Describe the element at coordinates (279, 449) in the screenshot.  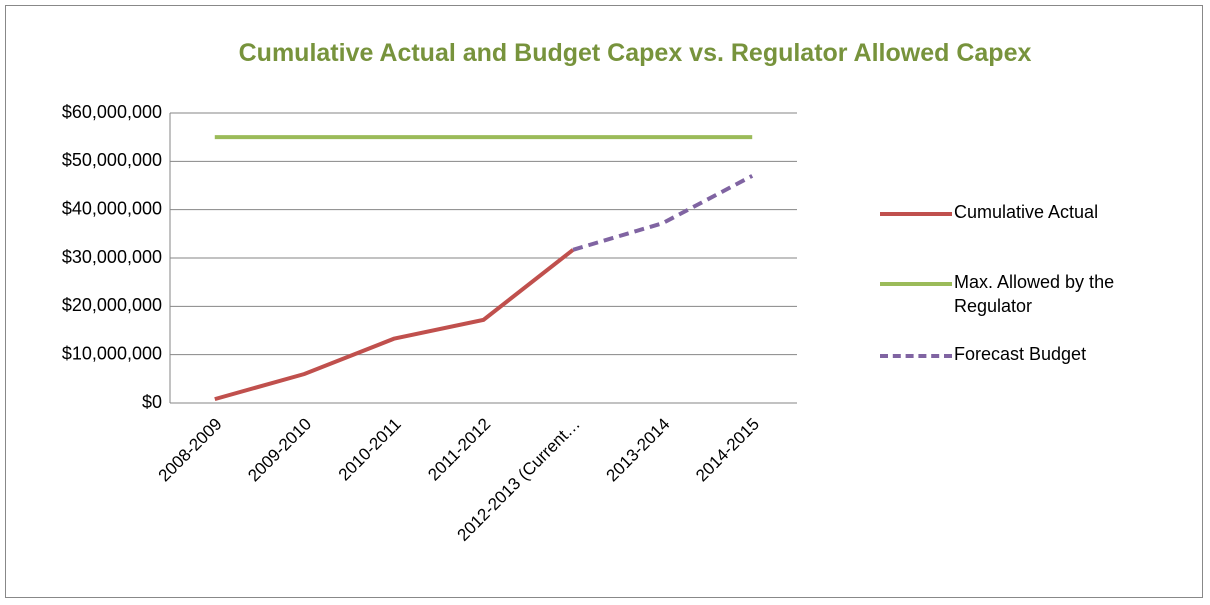
I see `x-tick-label: 2009-2010` at that location.